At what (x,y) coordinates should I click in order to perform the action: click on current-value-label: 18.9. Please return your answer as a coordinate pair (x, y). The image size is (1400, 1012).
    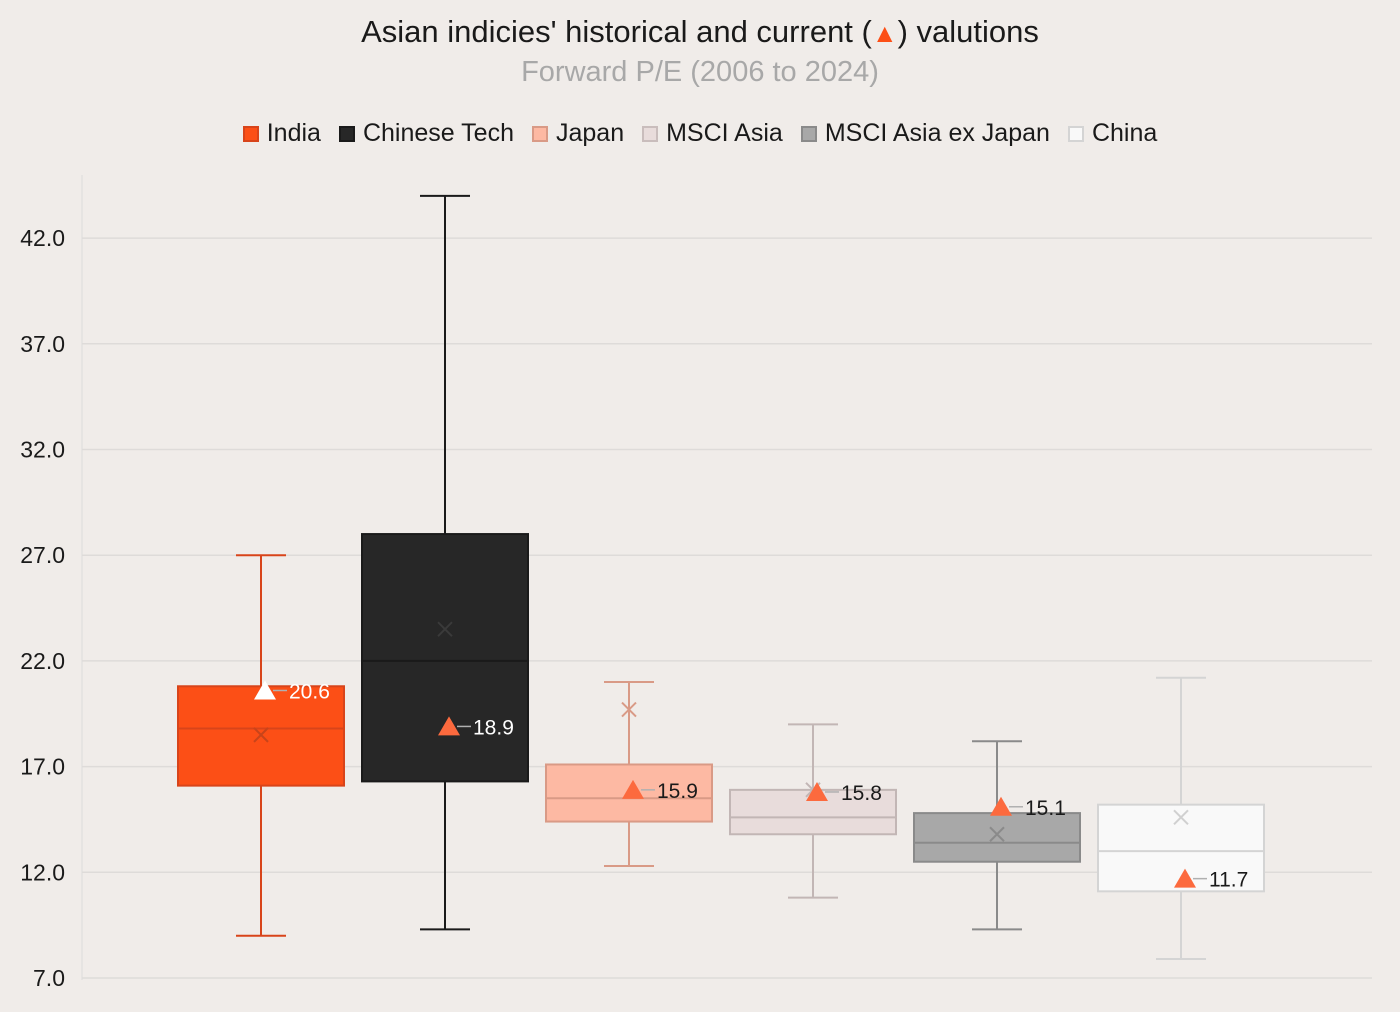
    Looking at the image, I should click on (493, 727).